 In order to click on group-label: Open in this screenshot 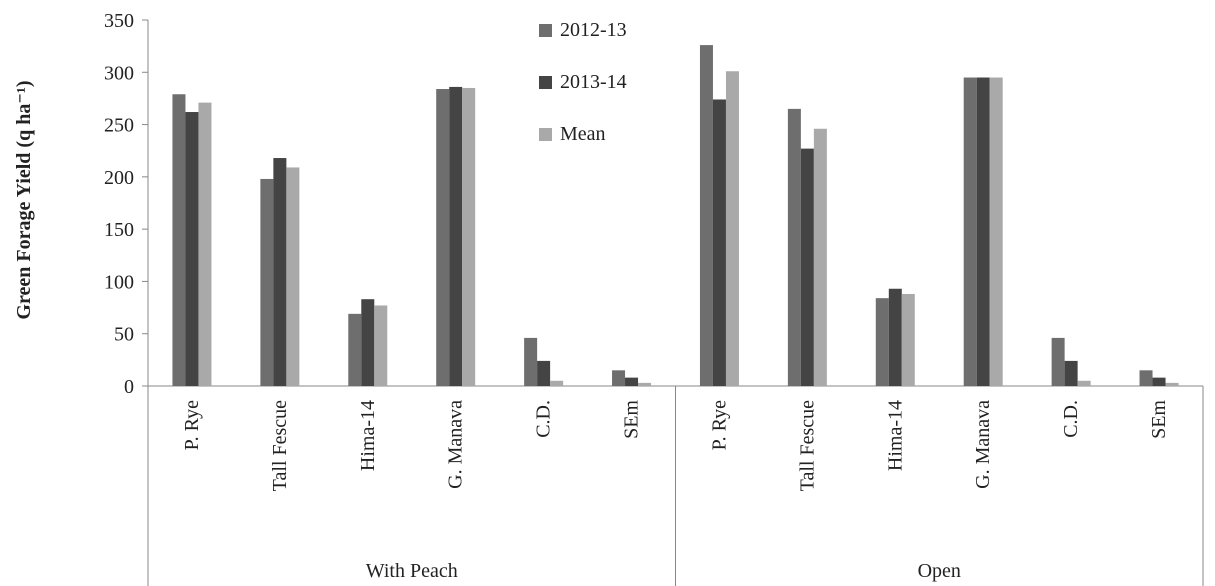, I will do `click(939, 571)`.